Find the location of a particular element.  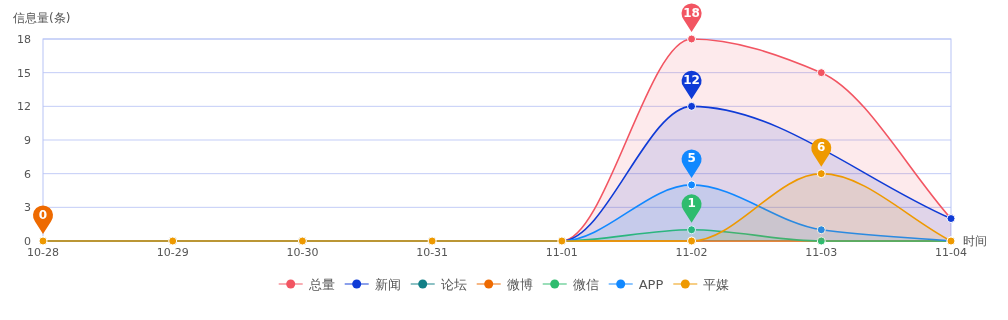

data-label: 12 is located at coordinates (691, 79).